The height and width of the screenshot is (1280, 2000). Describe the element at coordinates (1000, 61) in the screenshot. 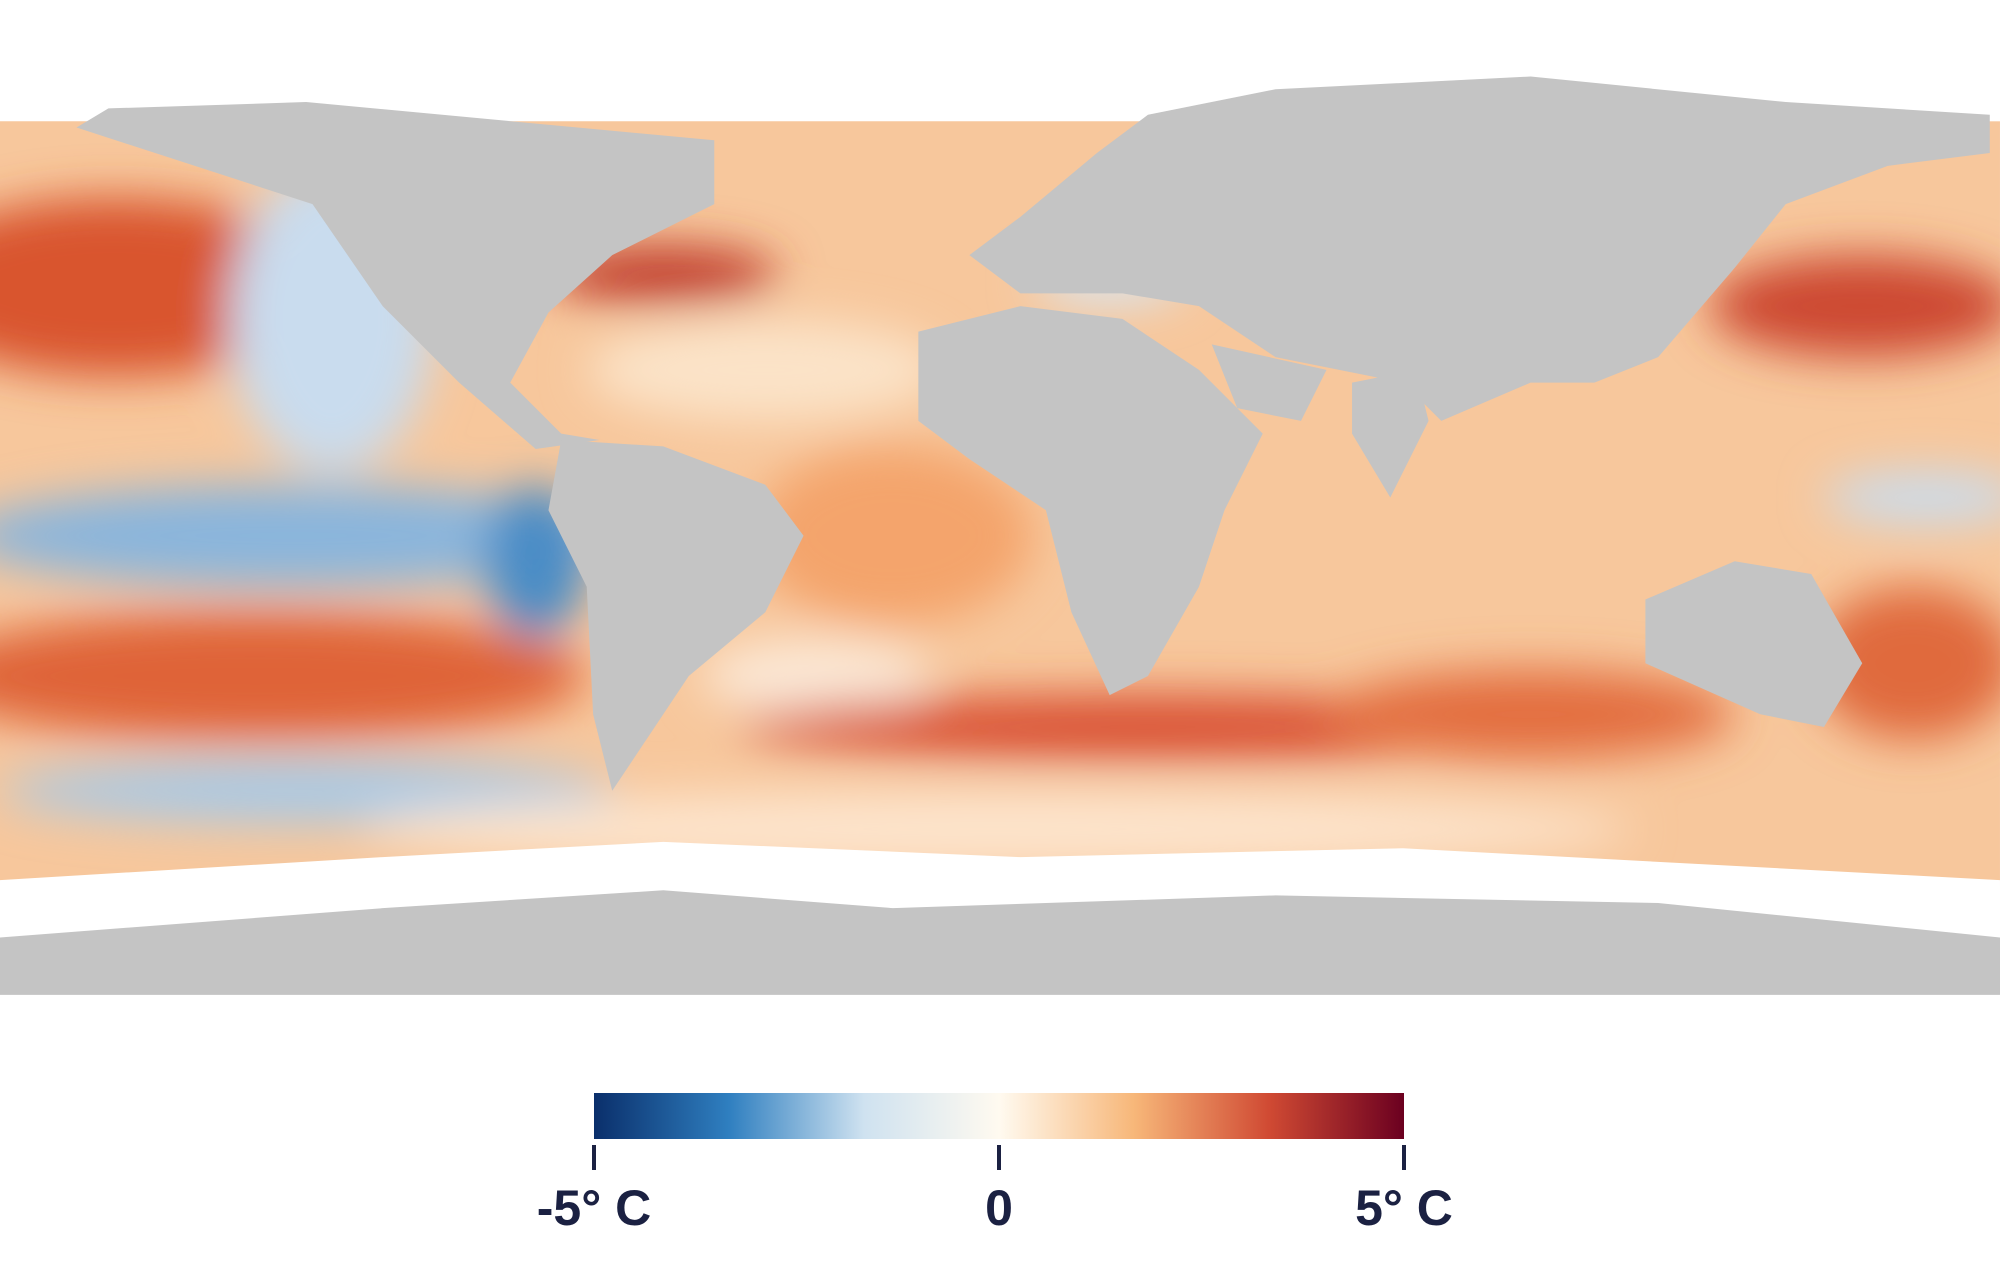

I see `arctic-no-data` at that location.